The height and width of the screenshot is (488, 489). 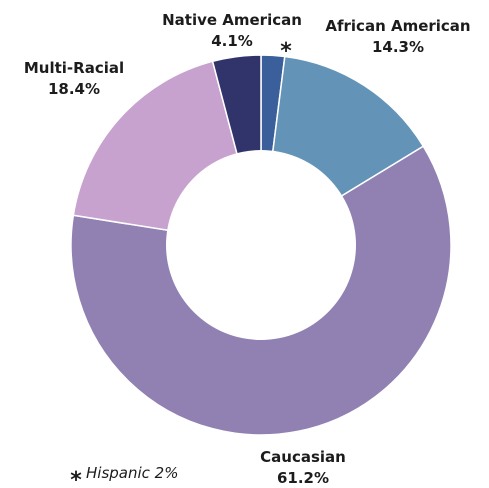 What do you see at coordinates (303, 457) in the screenshot?
I see `label-caucasian-name: Caucasian` at bounding box center [303, 457].